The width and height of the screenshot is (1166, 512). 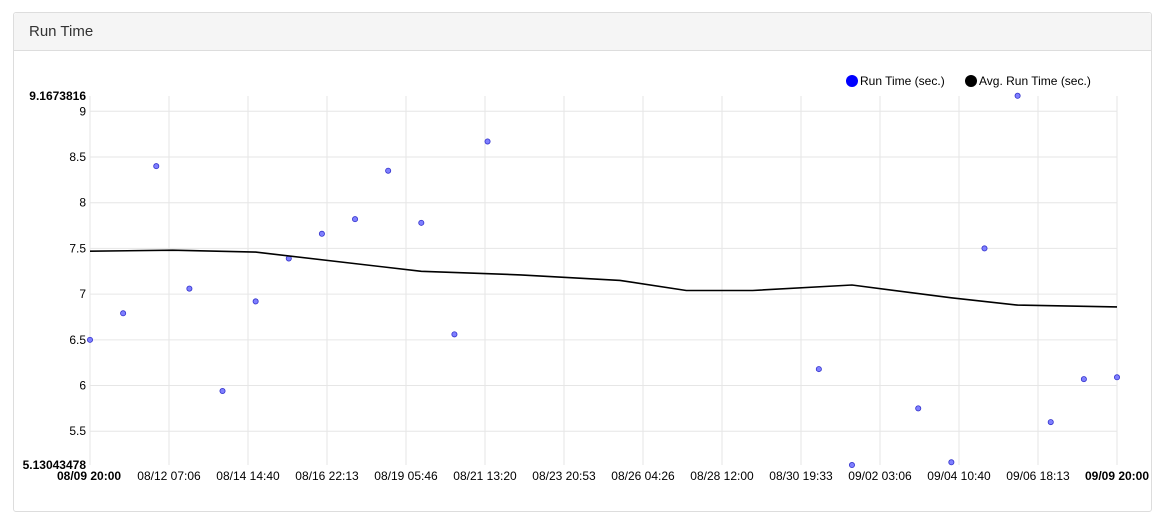 What do you see at coordinates (77, 157) in the screenshot?
I see `y-tick-label: 8.5` at bounding box center [77, 157].